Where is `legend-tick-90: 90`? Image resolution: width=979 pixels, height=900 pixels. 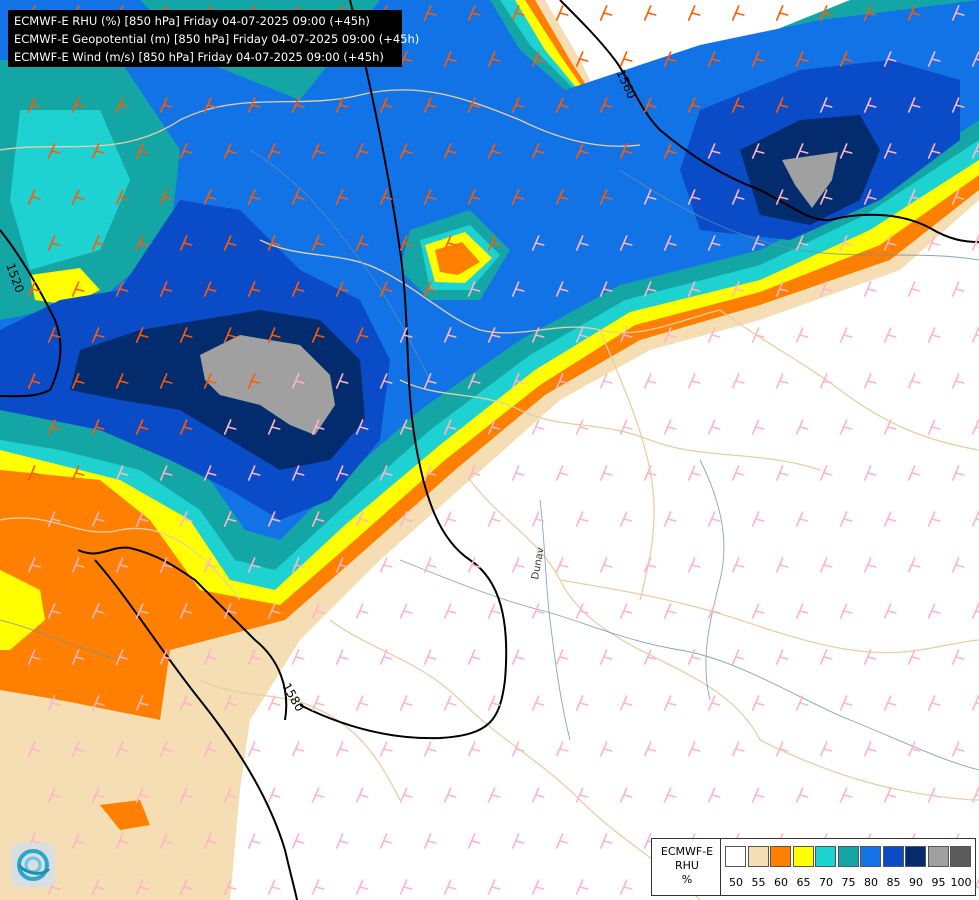
legend-tick-90: 90 is located at coordinates (916, 882).